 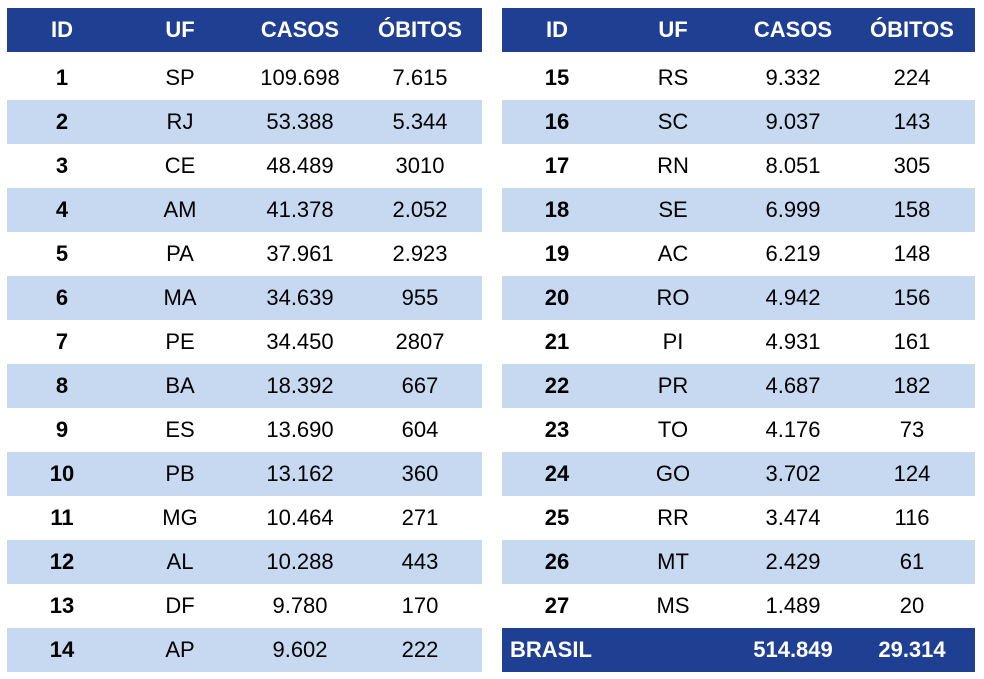 I want to click on data-cell: 109.698, so click(x=300, y=77).